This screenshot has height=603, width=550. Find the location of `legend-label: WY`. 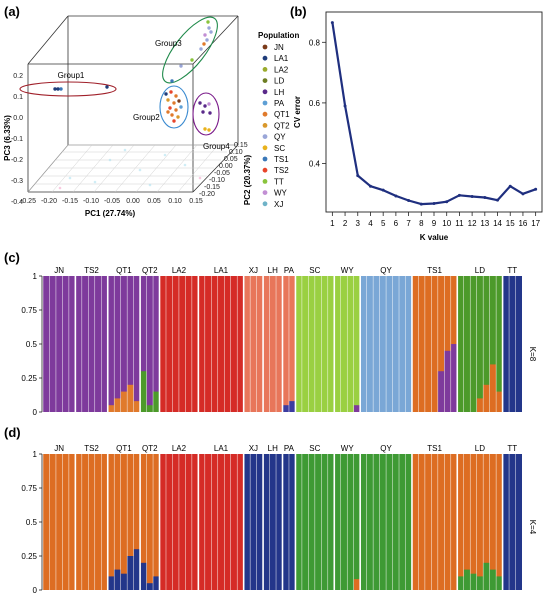

legend-label: WY is located at coordinates (281, 193).